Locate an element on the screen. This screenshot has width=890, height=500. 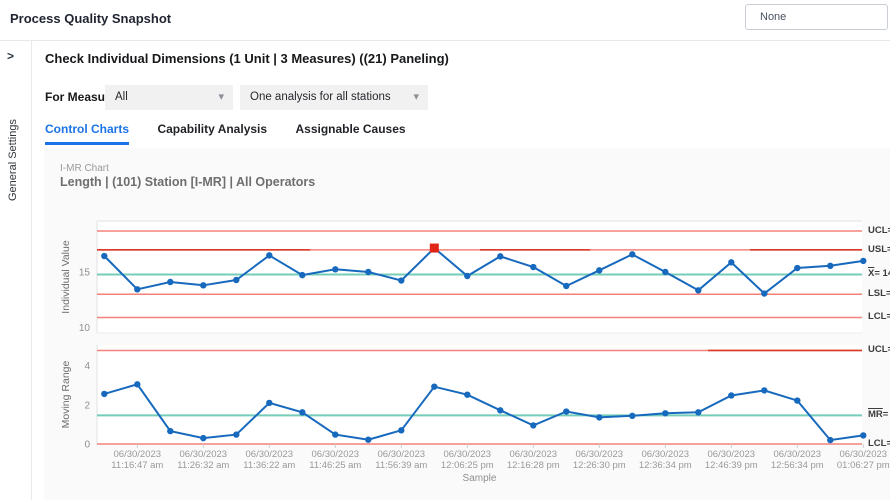
svg-text: 12:16:28 pm is located at coordinates (533, 465).